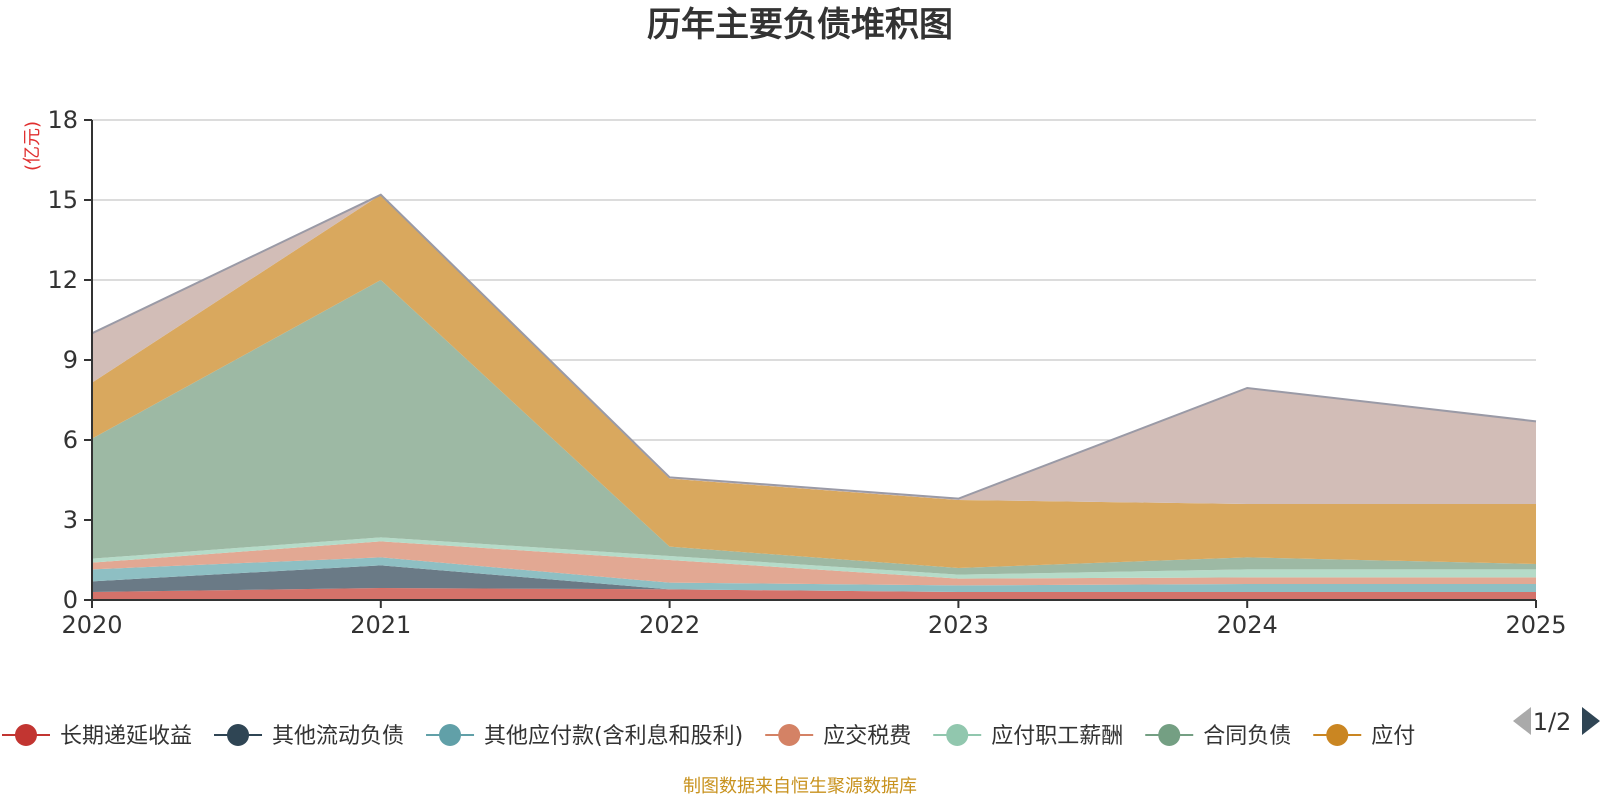  Describe the element at coordinates (338, 736) in the screenshot. I see `legend-label: 其他流动负债` at that location.